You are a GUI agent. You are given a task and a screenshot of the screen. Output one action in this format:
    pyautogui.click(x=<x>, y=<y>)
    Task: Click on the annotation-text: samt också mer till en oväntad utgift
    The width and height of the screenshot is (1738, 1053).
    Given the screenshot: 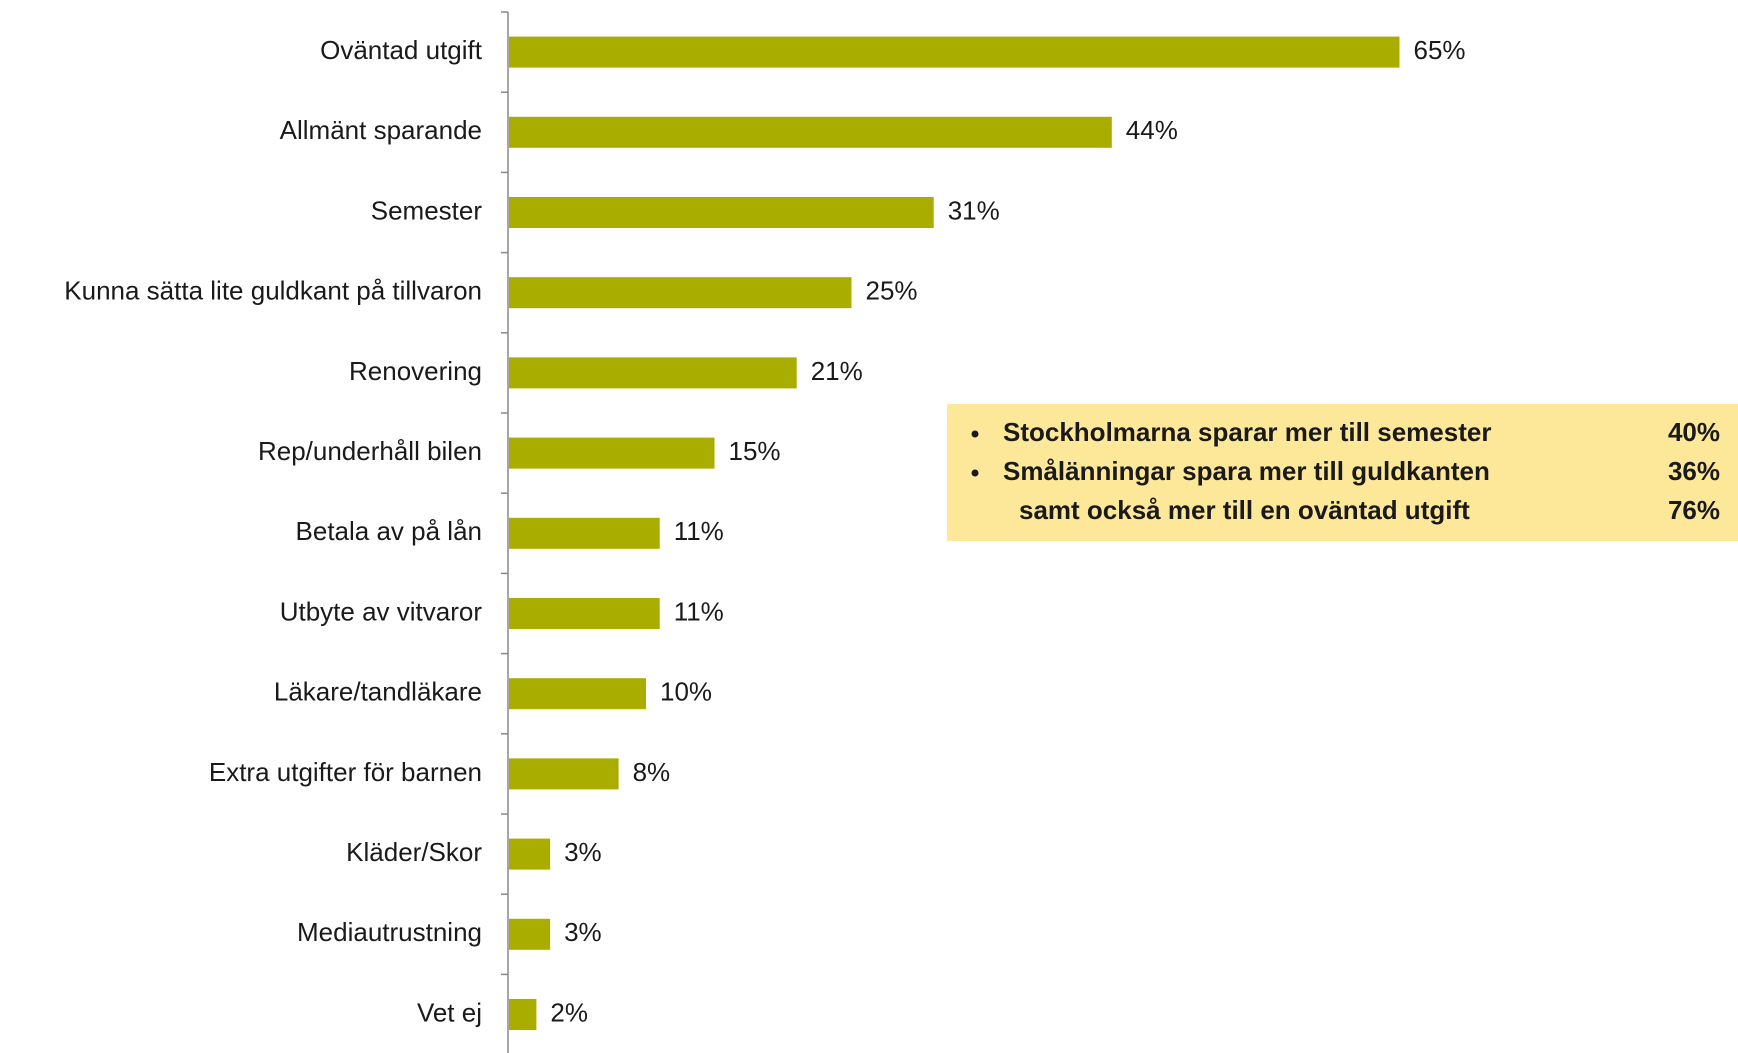 What is the action you would take?
    pyautogui.click(x=1244, y=510)
    